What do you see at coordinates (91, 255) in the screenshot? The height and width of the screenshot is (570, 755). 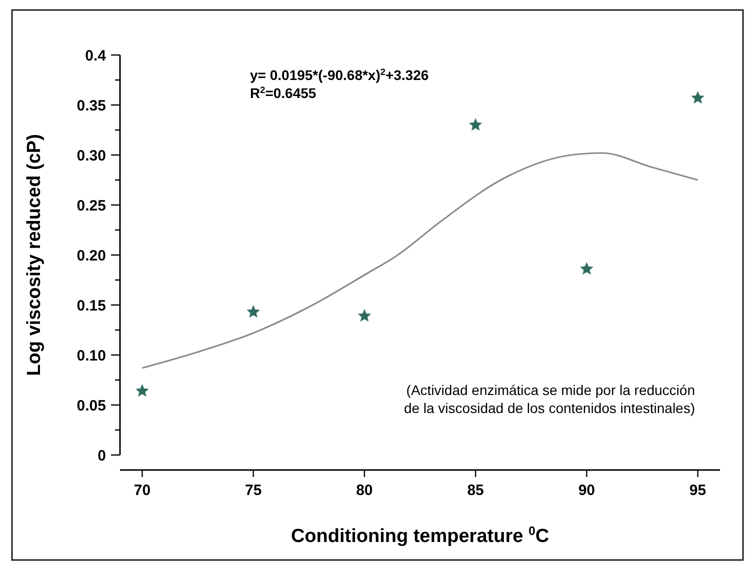 I see `y-tick-label: 0.20` at bounding box center [91, 255].